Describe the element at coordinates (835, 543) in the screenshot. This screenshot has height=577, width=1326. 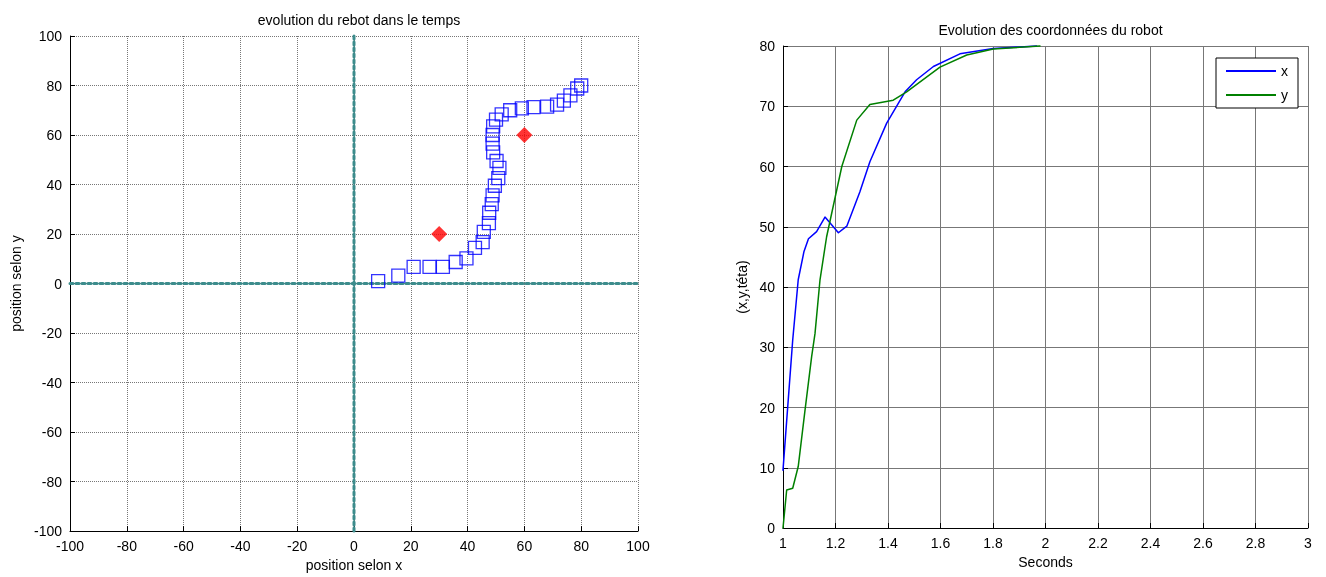
I see `x-tick-label: 1.2` at that location.